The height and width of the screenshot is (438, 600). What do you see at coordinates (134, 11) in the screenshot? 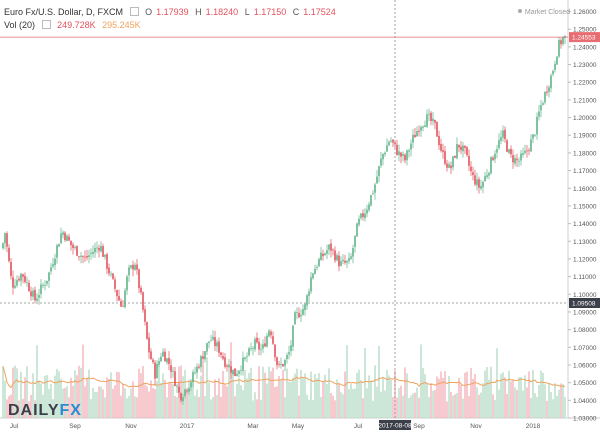
I see `visibility-checkbox` at bounding box center [134, 11].